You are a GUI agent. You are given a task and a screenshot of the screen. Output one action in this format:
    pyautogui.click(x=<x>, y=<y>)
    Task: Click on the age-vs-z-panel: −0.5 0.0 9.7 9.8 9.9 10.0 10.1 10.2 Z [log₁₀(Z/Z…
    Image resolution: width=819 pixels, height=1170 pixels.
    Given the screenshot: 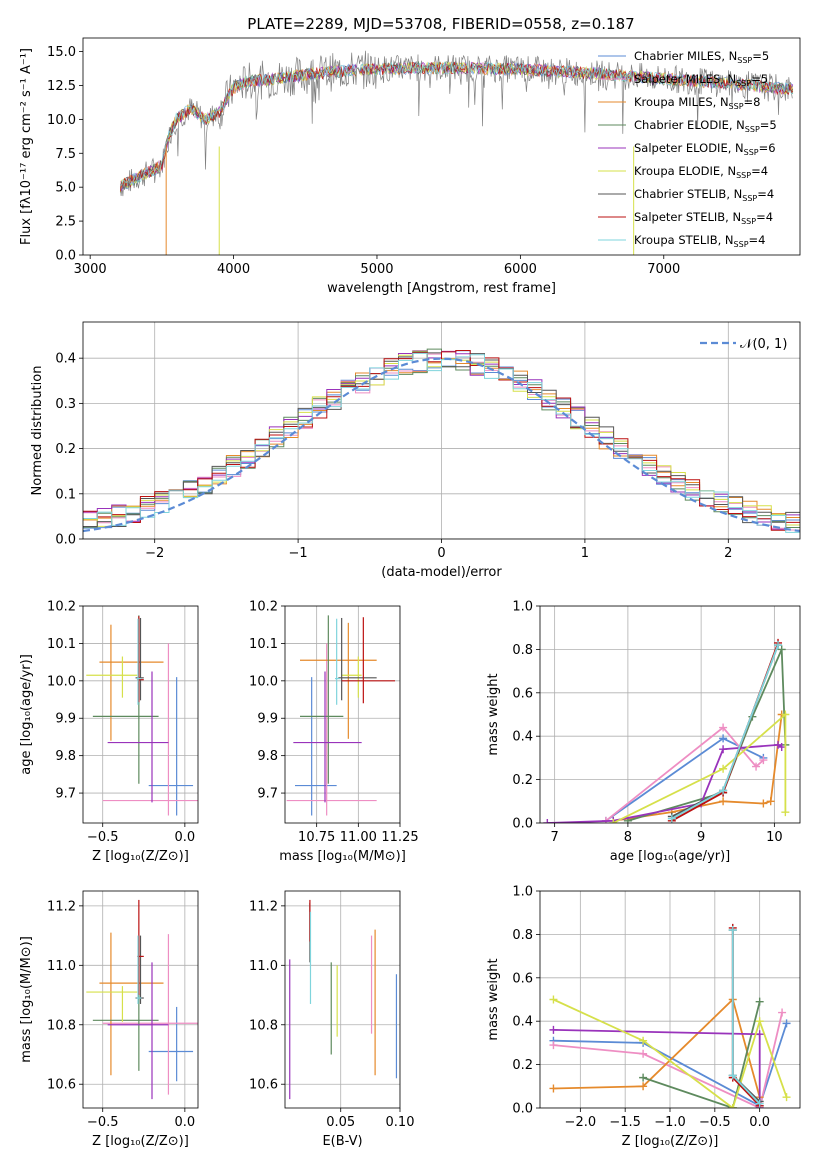 What is the action you would take?
    pyautogui.click(x=109, y=732)
    